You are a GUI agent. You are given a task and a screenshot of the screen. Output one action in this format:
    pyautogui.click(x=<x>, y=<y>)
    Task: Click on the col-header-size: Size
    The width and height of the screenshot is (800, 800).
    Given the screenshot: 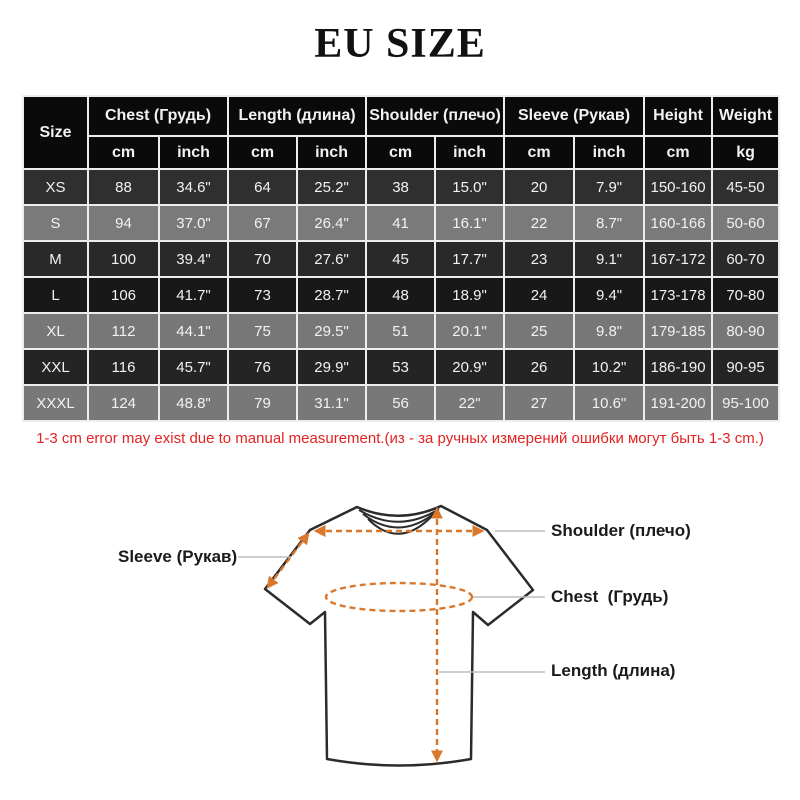 What is the action you would take?
    pyautogui.click(x=55, y=132)
    